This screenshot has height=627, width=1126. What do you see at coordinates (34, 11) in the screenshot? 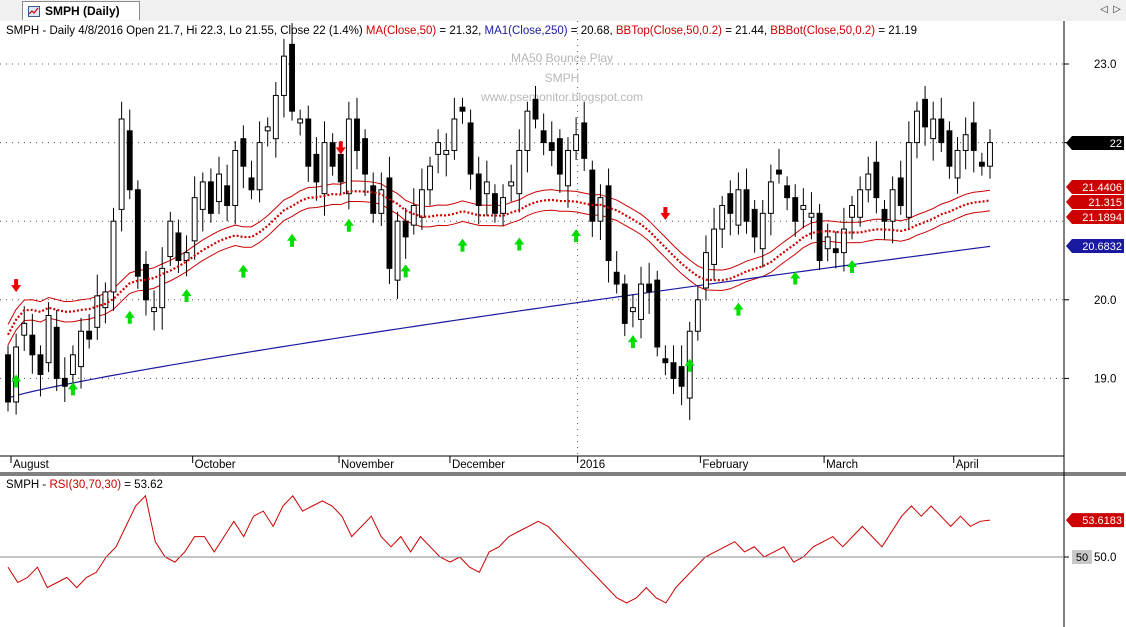
I see `chart-icon` at bounding box center [34, 11].